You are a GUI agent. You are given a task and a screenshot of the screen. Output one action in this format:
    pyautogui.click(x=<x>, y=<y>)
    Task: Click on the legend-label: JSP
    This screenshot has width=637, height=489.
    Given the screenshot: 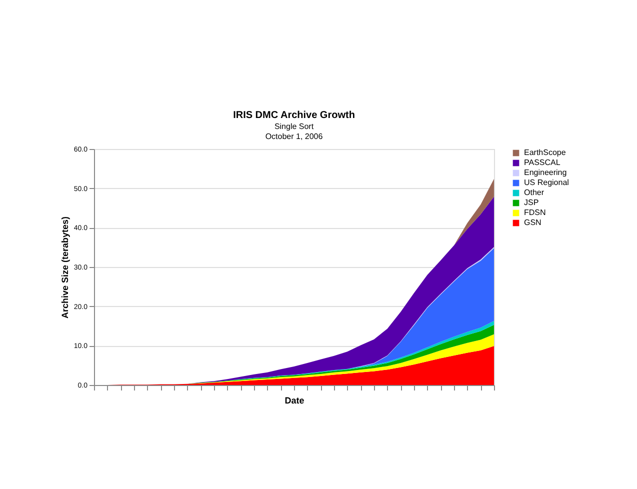 What is the action you would take?
    pyautogui.click(x=531, y=202)
    